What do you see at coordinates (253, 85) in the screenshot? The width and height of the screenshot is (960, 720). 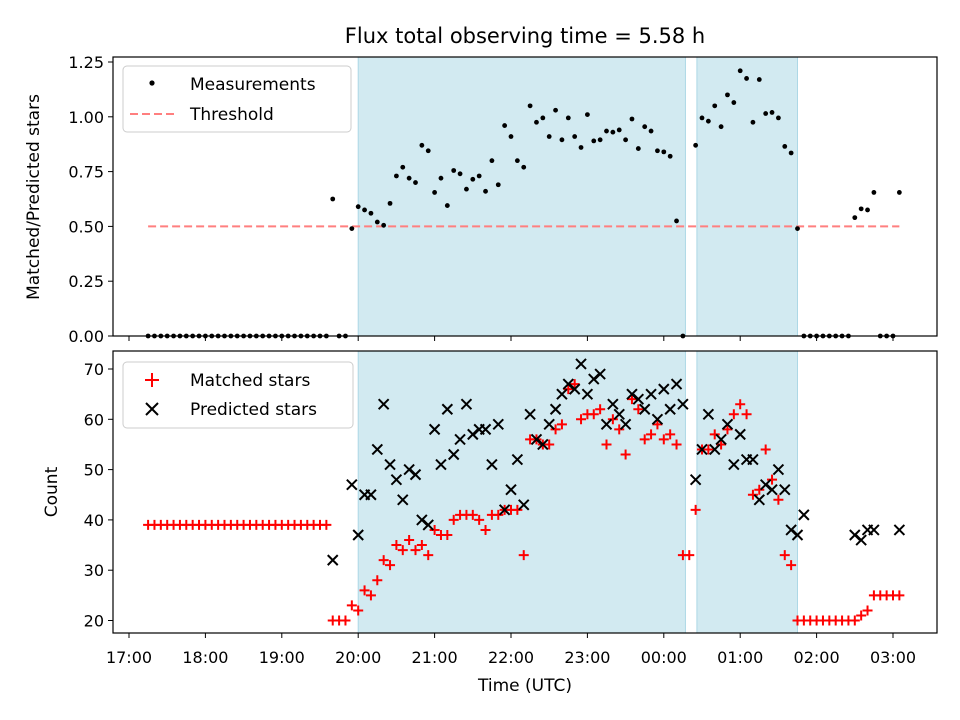 I see `legend-measurements-label: Measurements` at bounding box center [253, 85].